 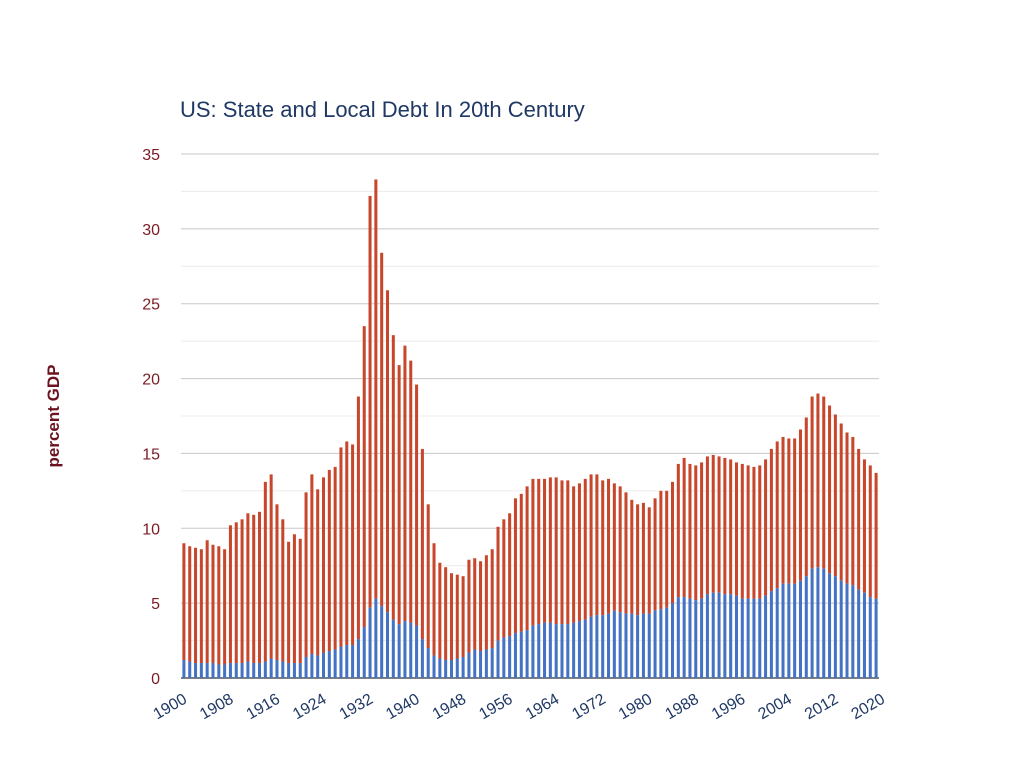 What do you see at coordinates (263, 707) in the screenshot?
I see `x-tick-label: 1916` at bounding box center [263, 707].